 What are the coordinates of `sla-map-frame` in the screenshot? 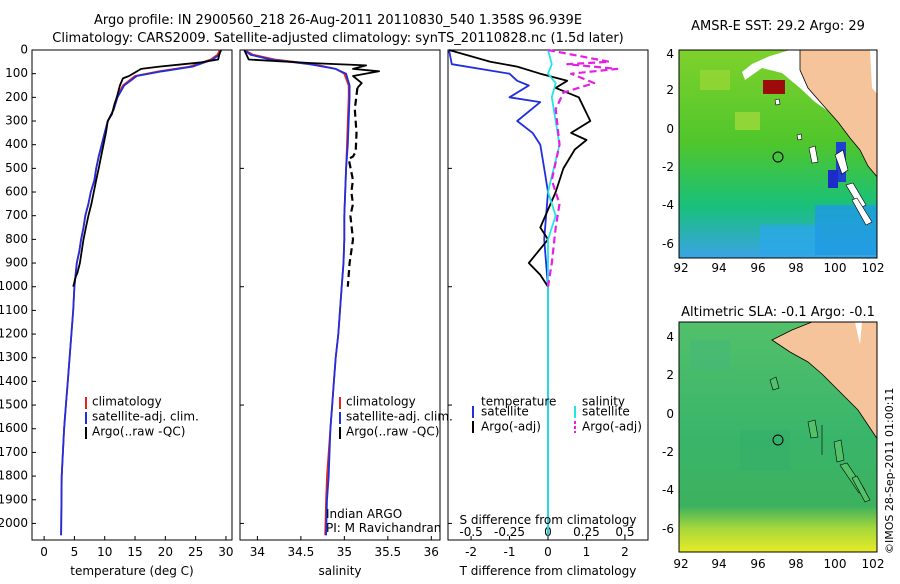 It's located at (778, 437).